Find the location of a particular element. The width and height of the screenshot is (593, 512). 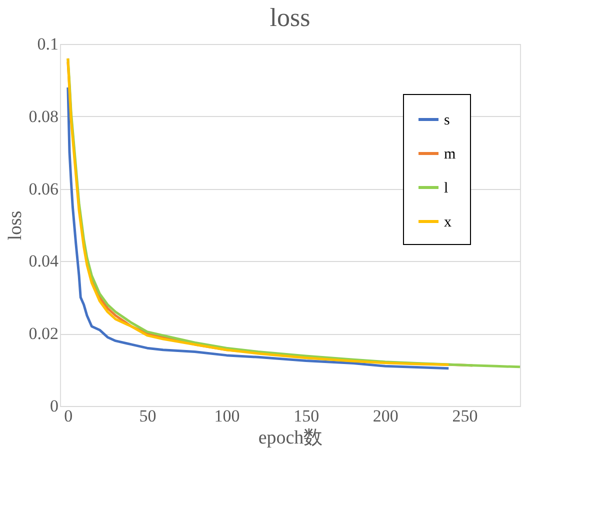

x-tick-label: 50 is located at coordinates (147, 416).